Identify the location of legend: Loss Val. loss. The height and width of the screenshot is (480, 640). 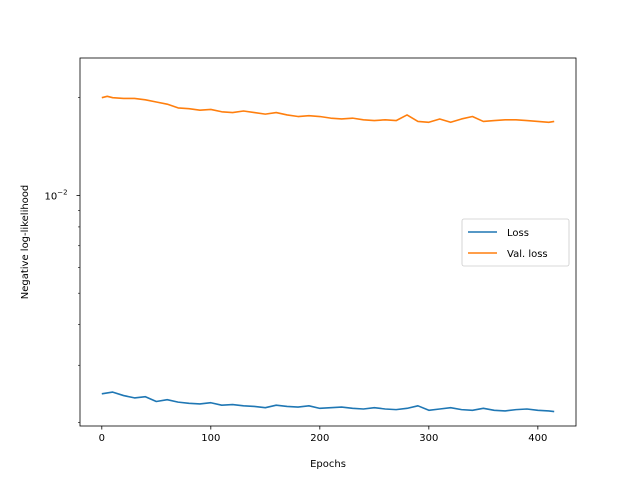
(515, 242).